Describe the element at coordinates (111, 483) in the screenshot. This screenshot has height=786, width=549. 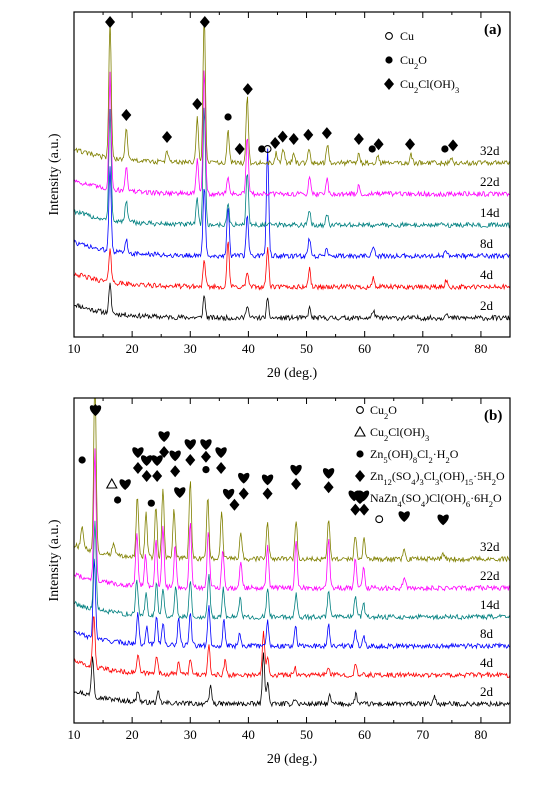
I see `peak-marker-triangle-open` at that location.